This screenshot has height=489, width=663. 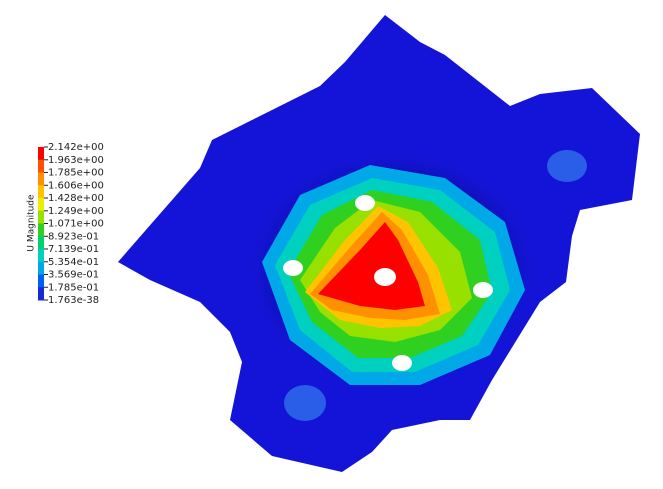 I want to click on colorbar-tick-label: 1.763e-38, so click(x=73, y=300).